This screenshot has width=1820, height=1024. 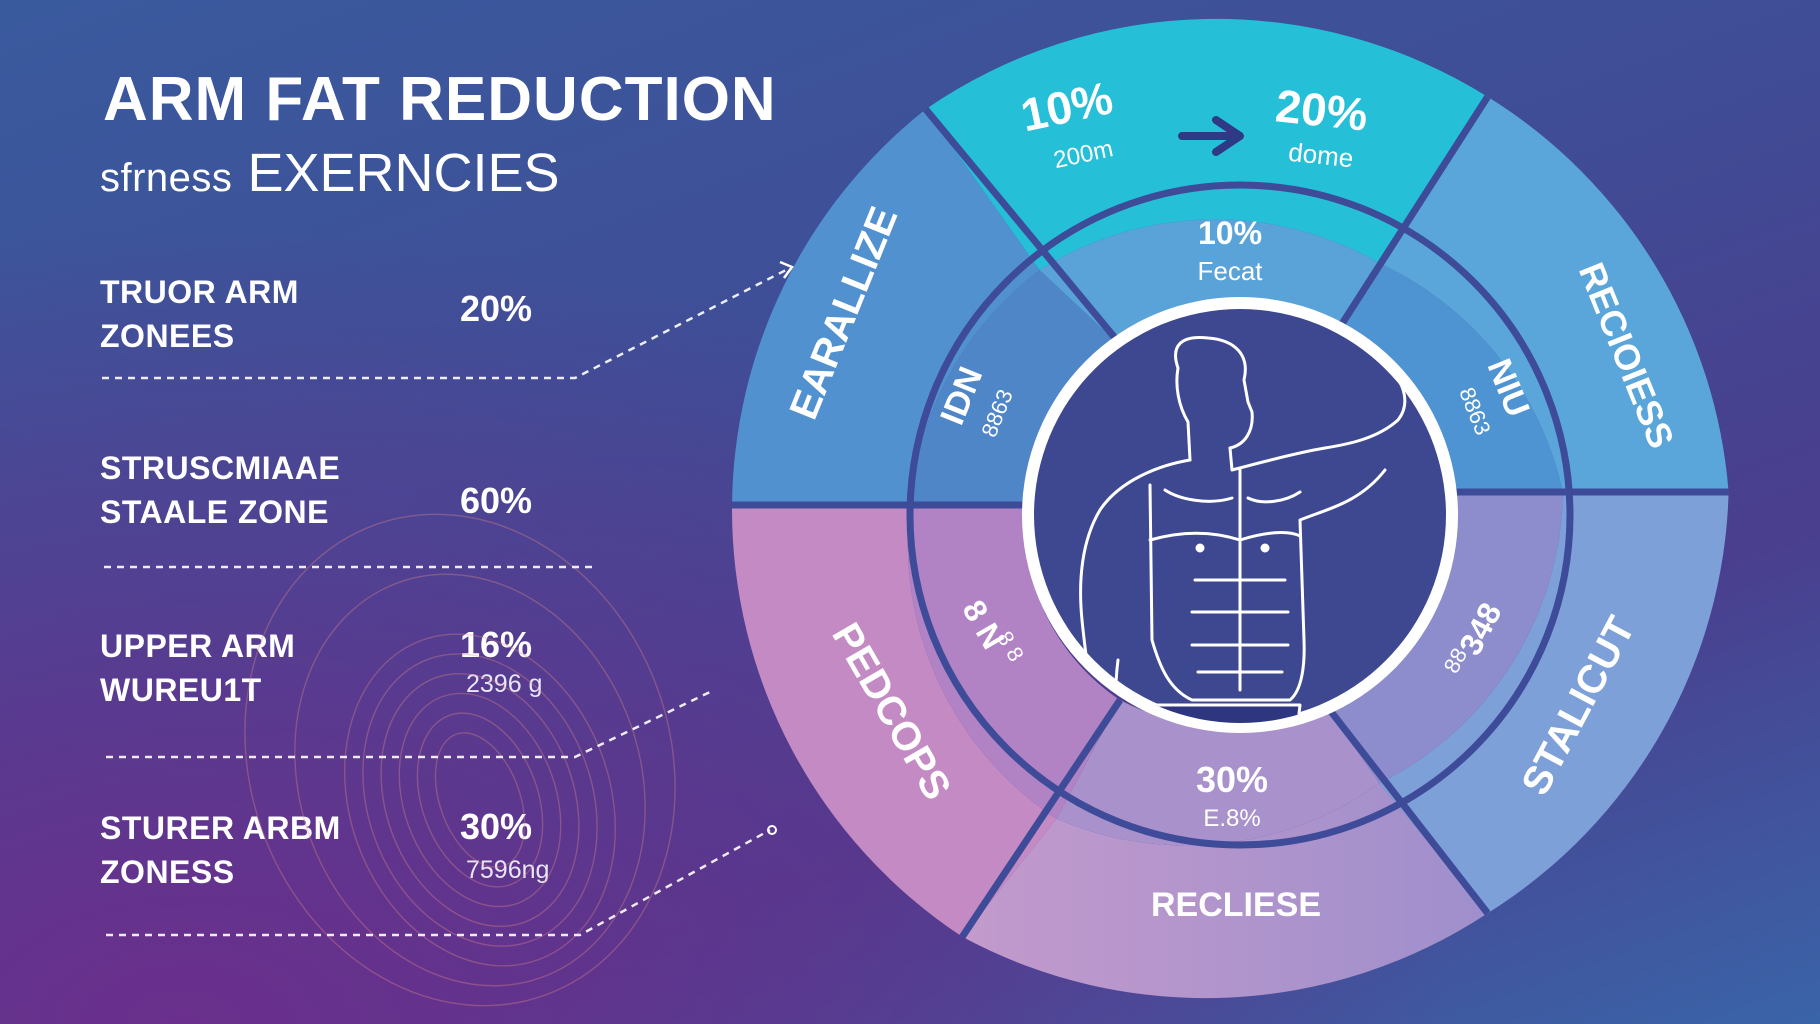 I want to click on top-right-sub: dome, so click(x=1321, y=155).